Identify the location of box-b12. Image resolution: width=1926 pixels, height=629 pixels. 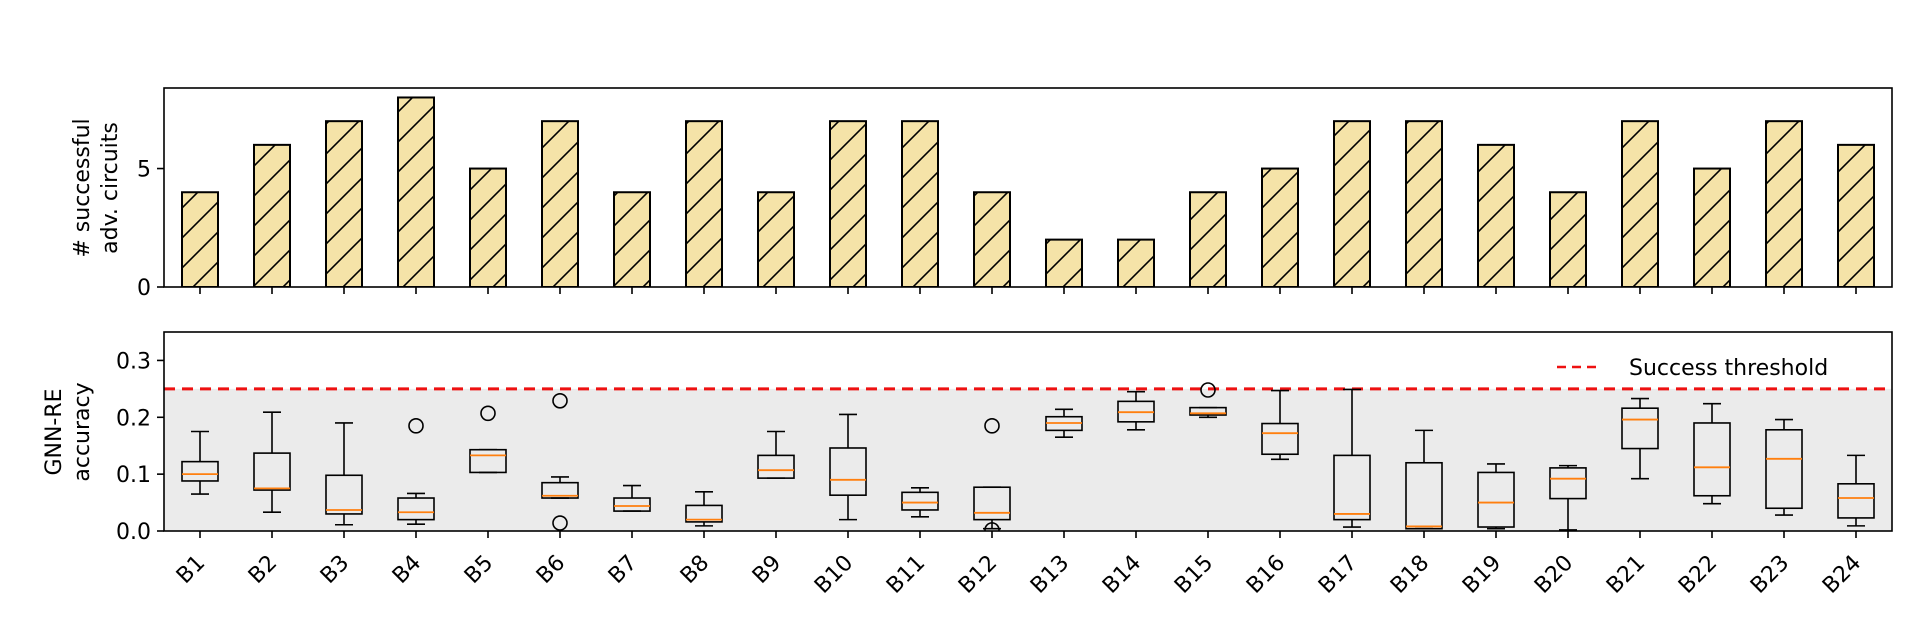
(992, 474).